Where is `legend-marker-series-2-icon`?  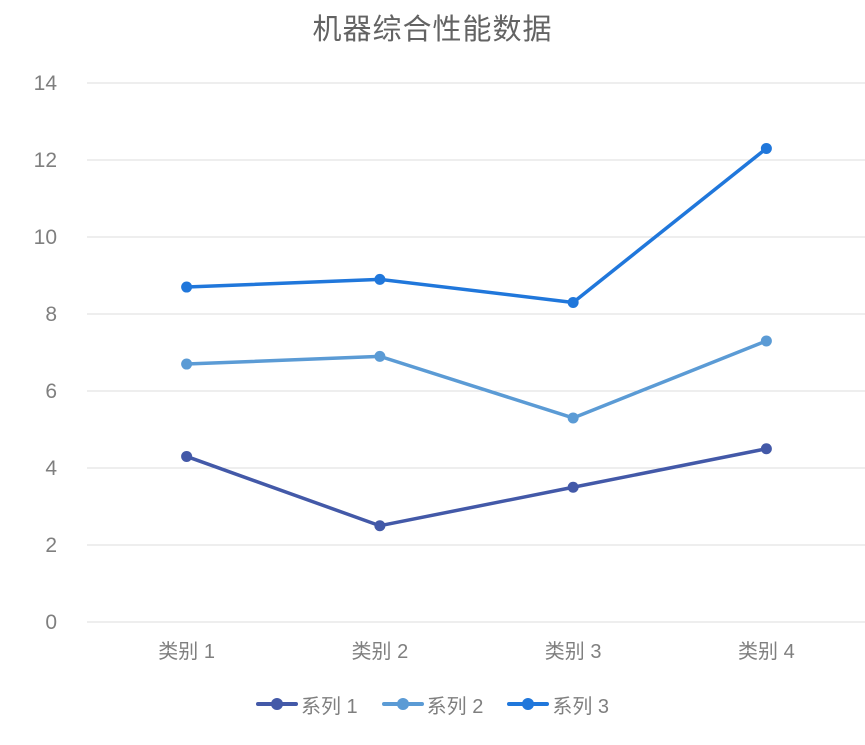
legend-marker-series-2-icon is located at coordinates (402, 704).